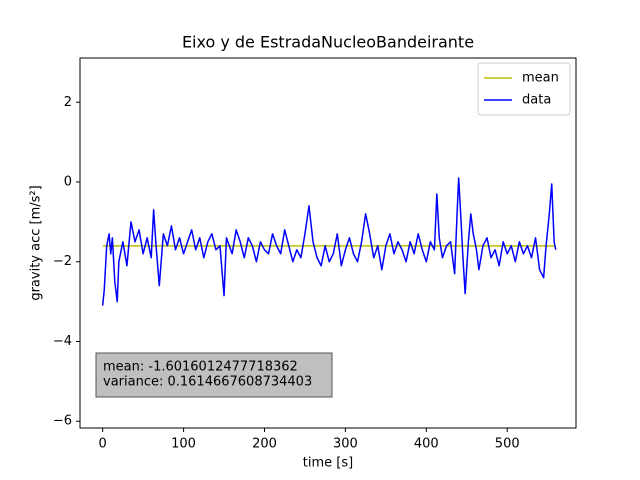 The image size is (640, 480). Describe the element at coordinates (103, 444) in the screenshot. I see `x-tick-label: 0` at that location.